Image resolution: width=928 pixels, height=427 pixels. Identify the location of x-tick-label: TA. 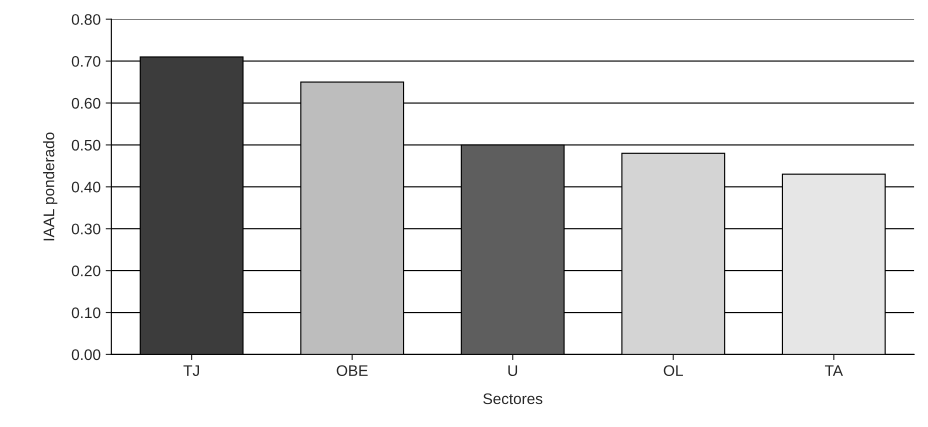
(833, 370).